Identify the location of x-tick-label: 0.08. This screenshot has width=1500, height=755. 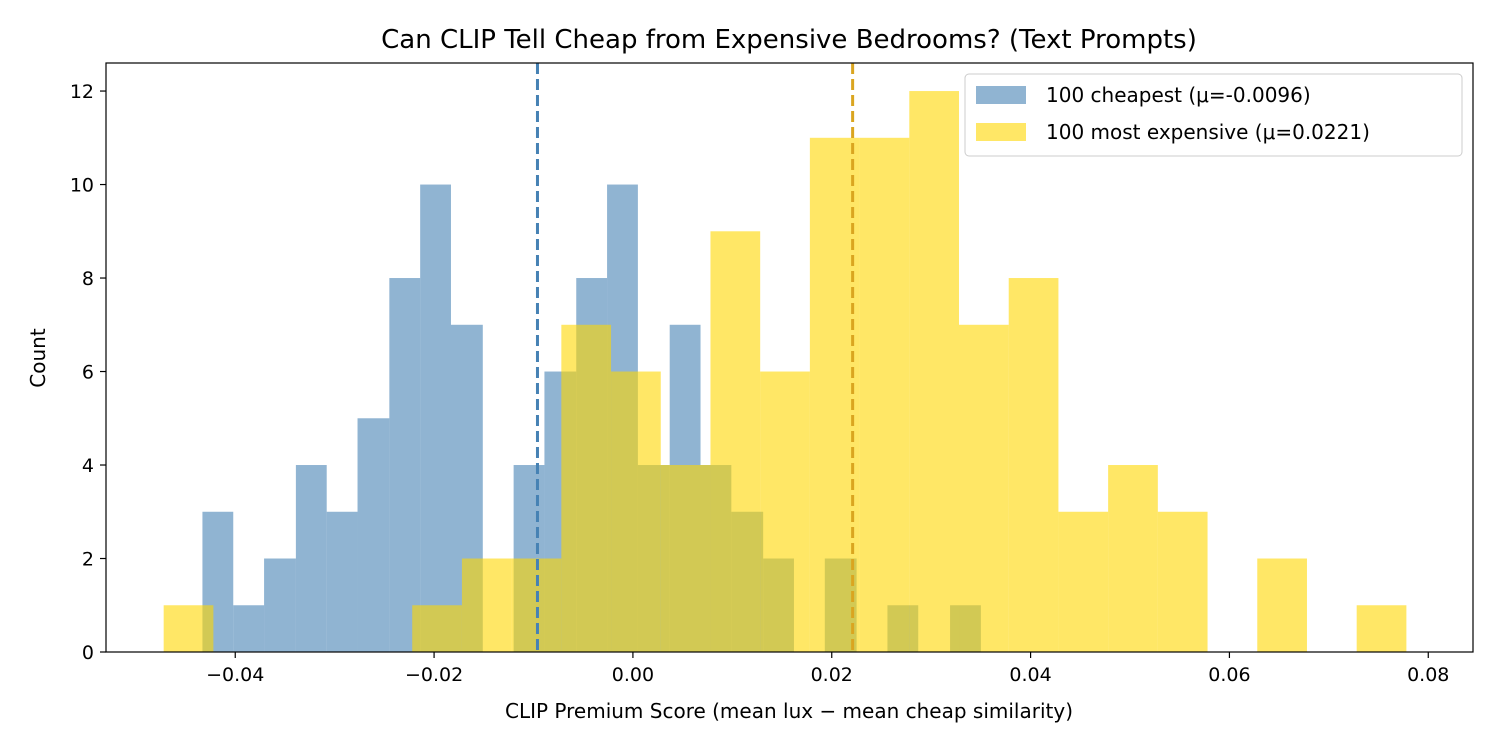
(1428, 675).